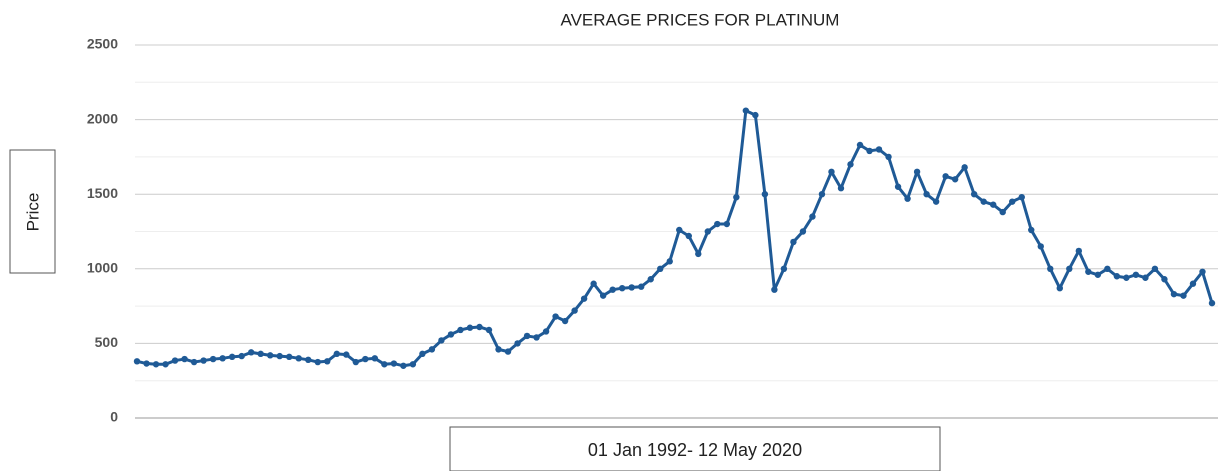 Image resolution: width=1220 pixels, height=471 pixels. What do you see at coordinates (102, 268) in the screenshot?
I see `y-tick-label: 1000` at bounding box center [102, 268].